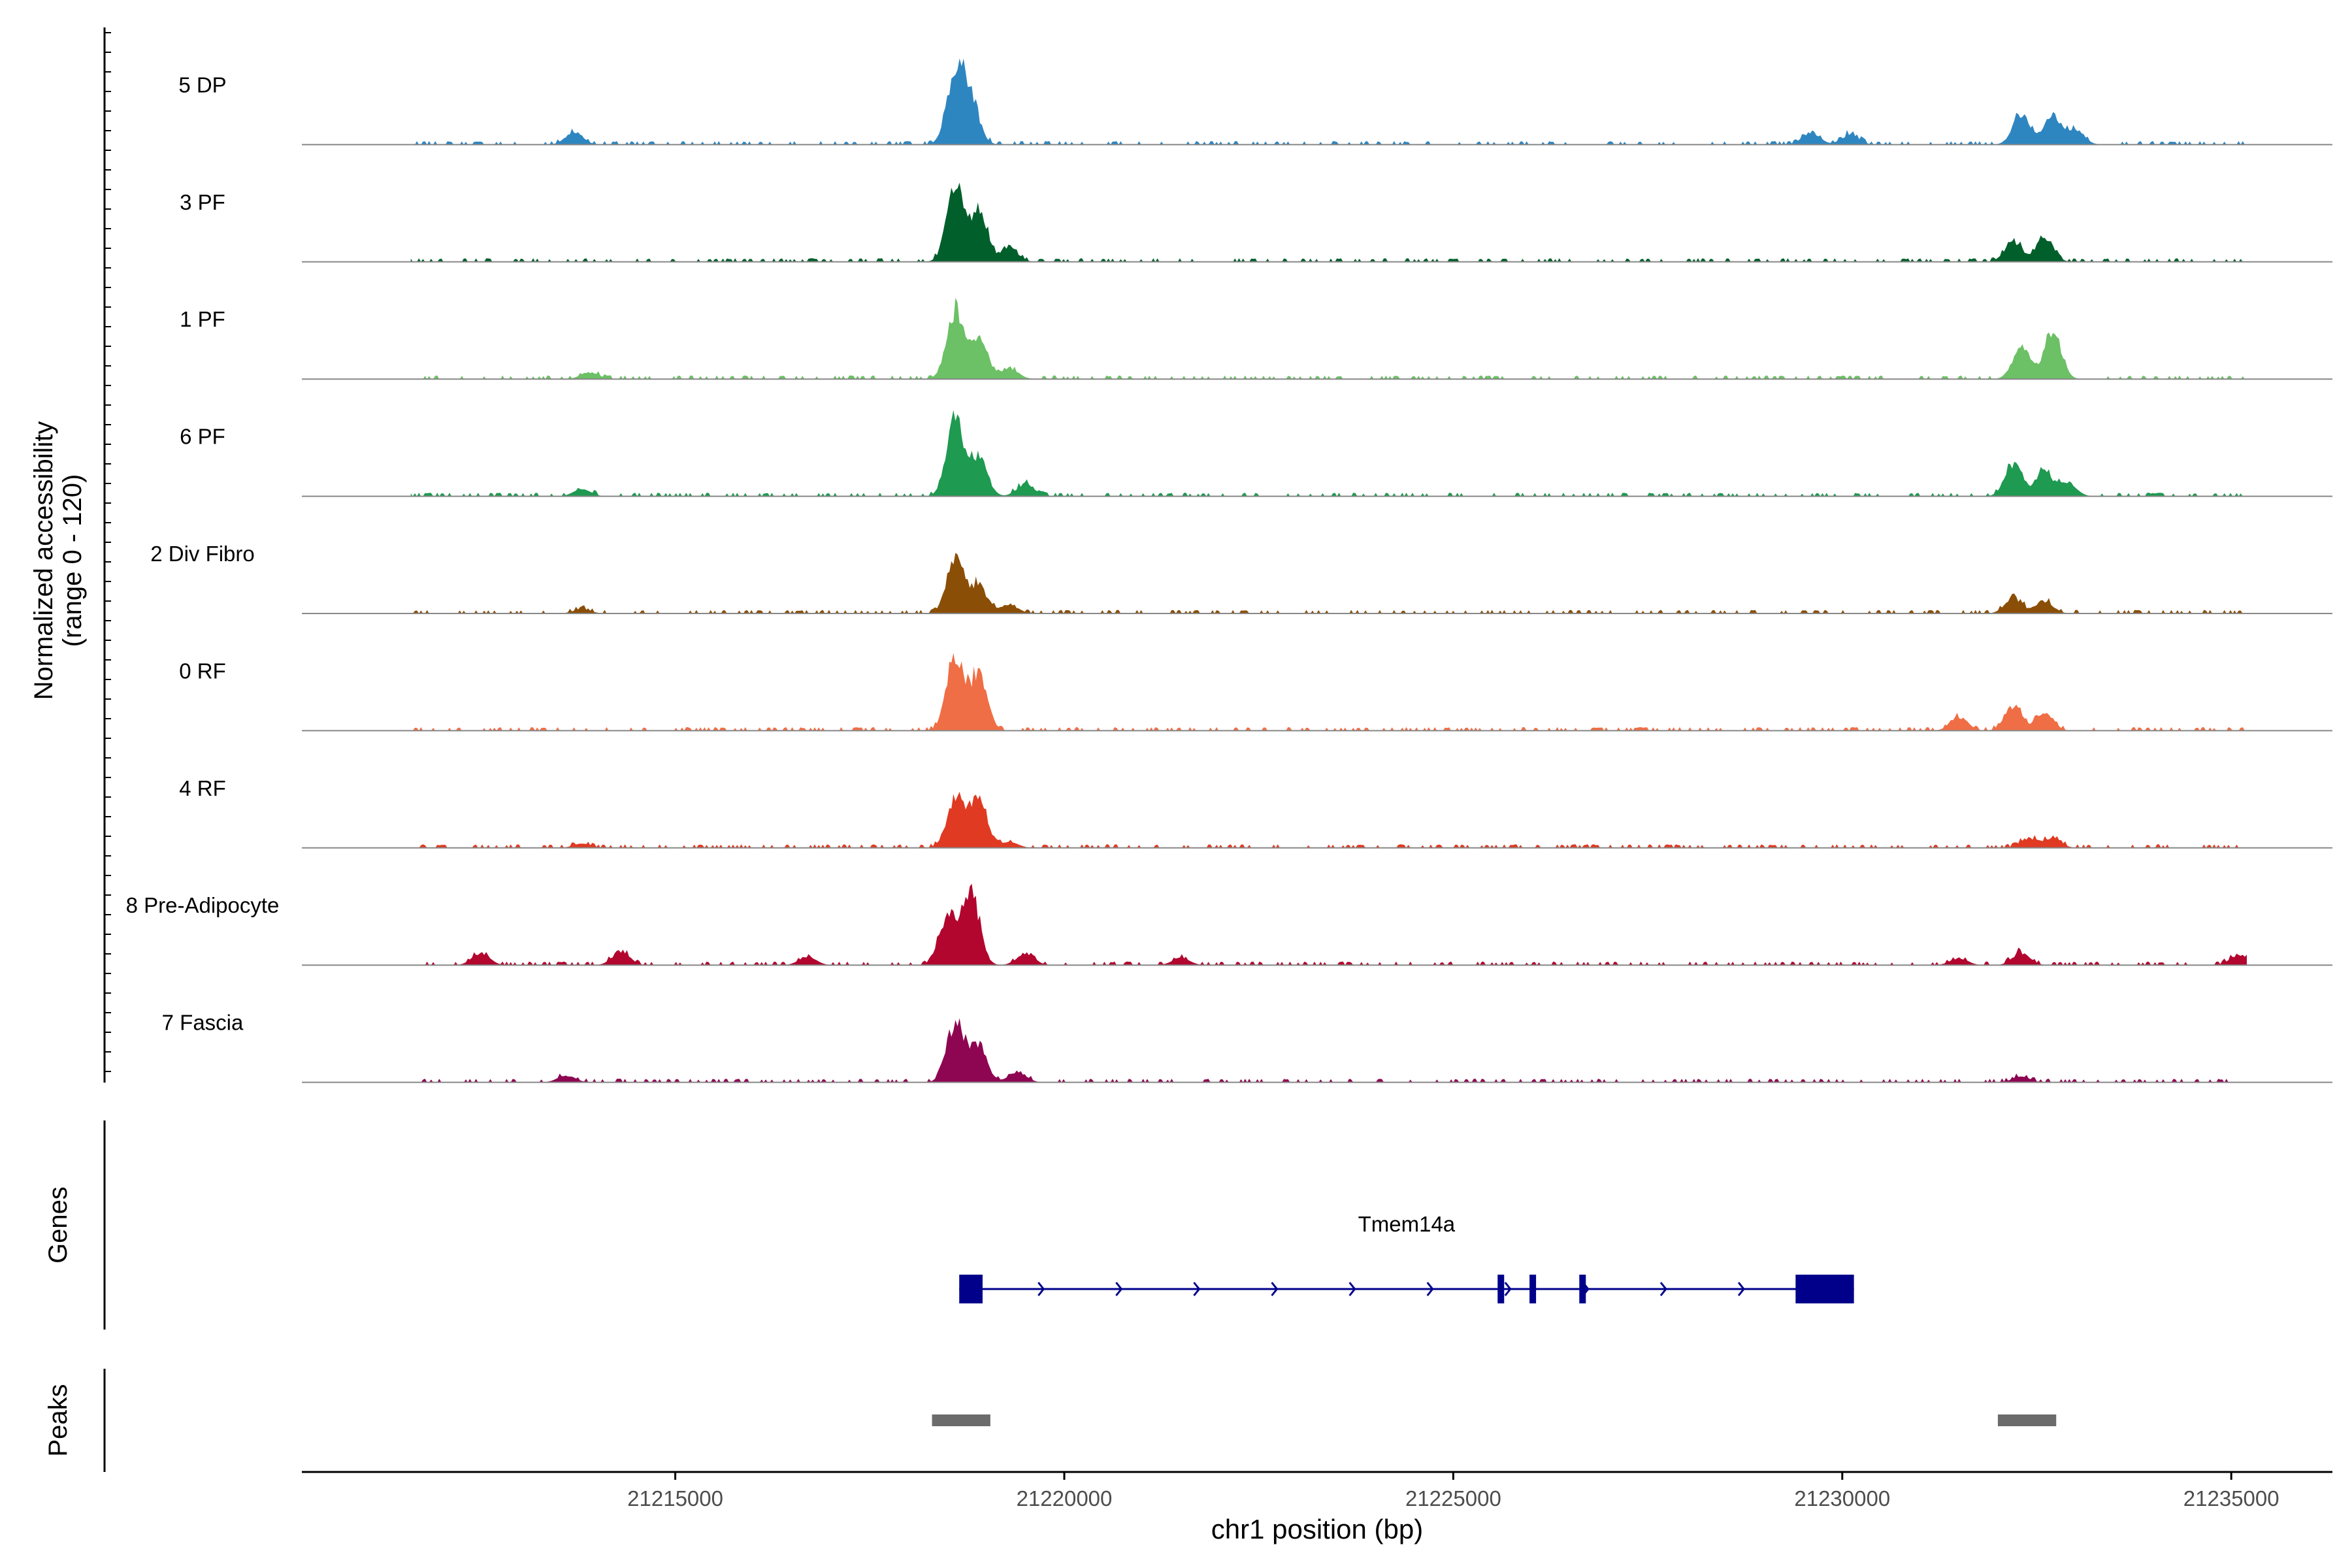 This screenshot has width=2352, height=1568. What do you see at coordinates (202, 85) in the screenshot?
I see `track-label: 5 DP` at bounding box center [202, 85].